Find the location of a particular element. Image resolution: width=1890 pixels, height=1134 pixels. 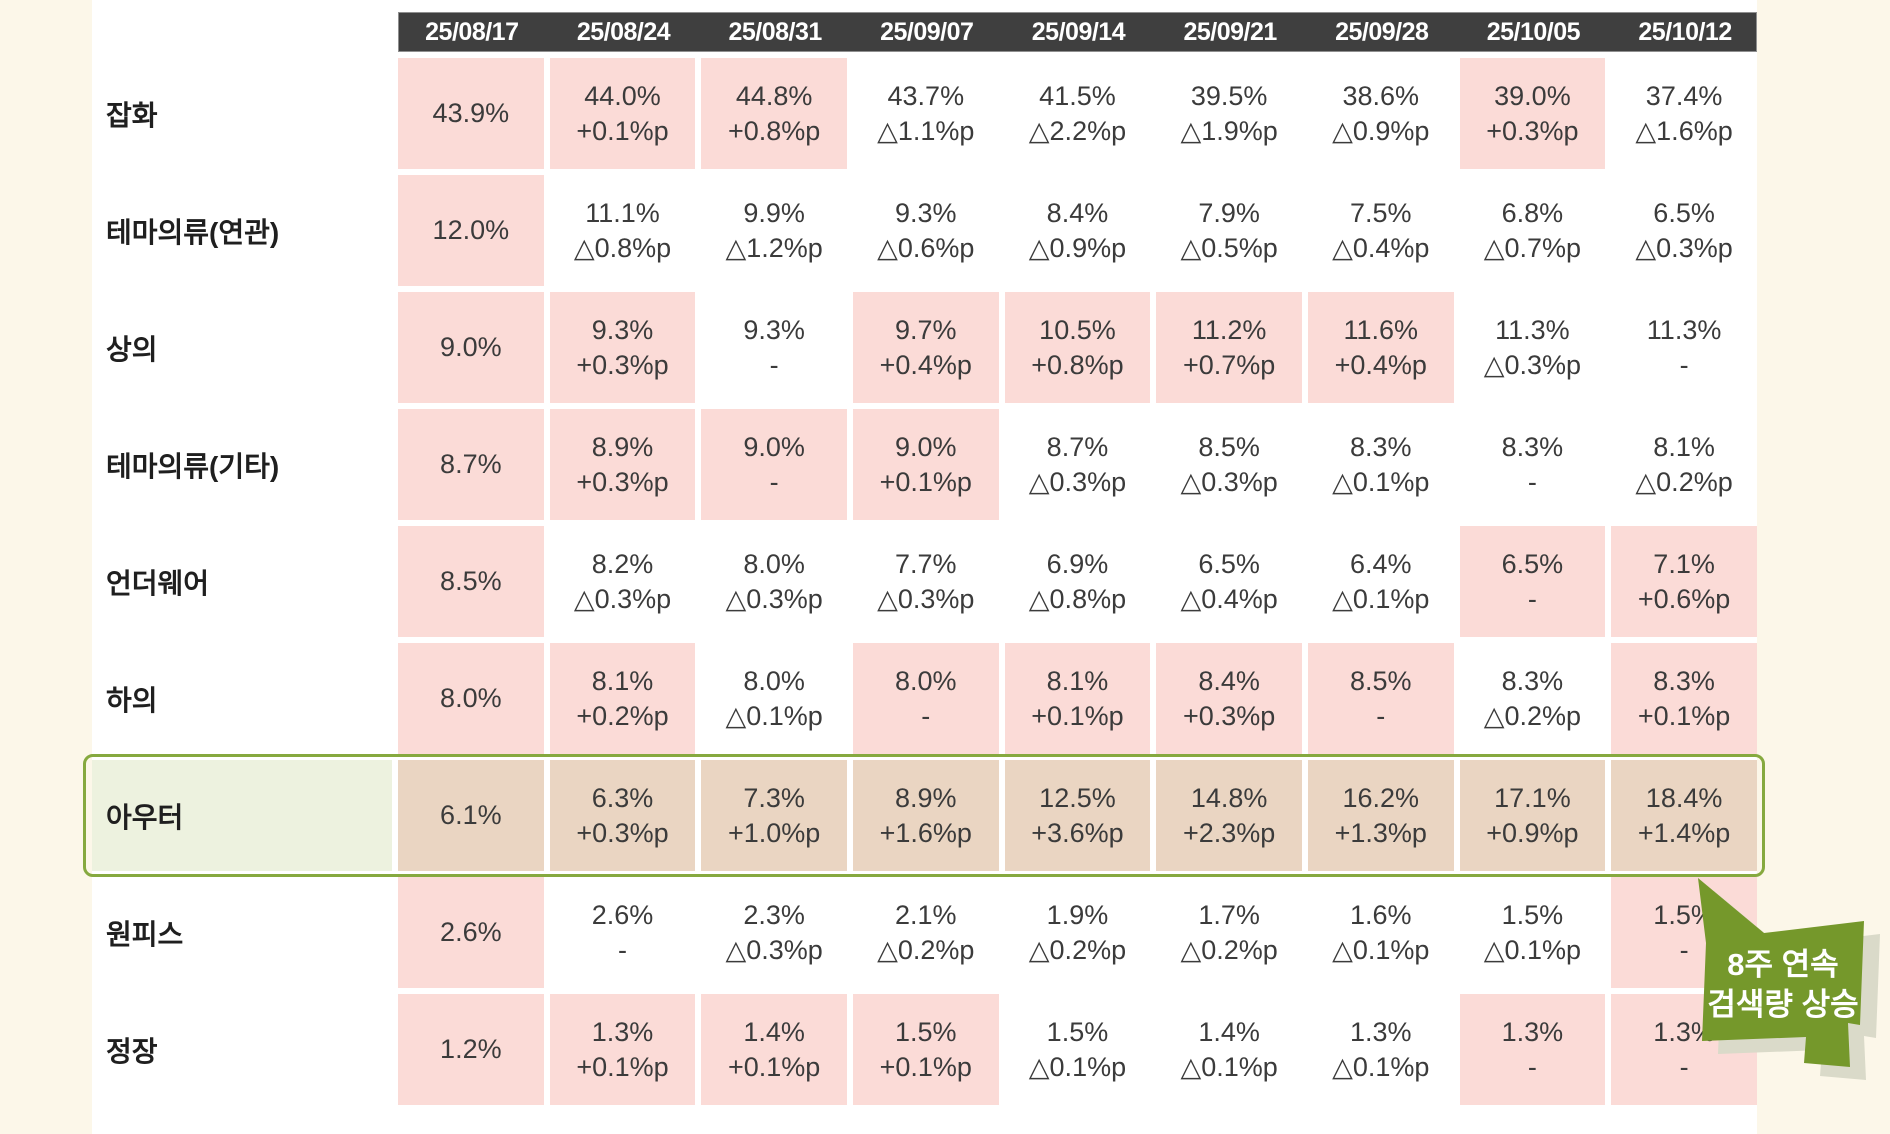

table-cell: 18.4% +1.4%p is located at coordinates (1684, 815).